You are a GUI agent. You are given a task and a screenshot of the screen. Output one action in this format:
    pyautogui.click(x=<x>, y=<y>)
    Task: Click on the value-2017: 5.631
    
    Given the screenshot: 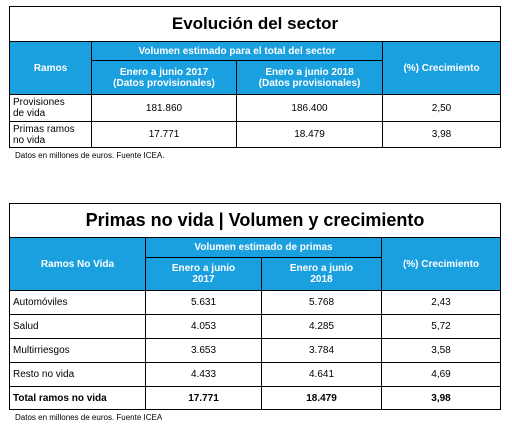 What is the action you would take?
    pyautogui.click(x=203, y=302)
    